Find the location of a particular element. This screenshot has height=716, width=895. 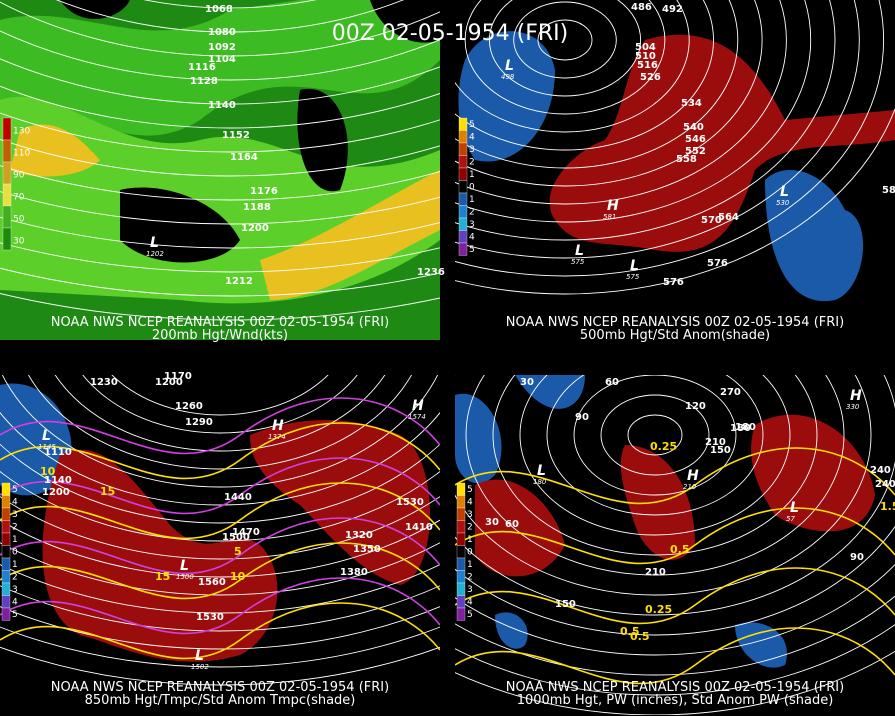

extremum-value: 210 is located at coordinates (690, 487).